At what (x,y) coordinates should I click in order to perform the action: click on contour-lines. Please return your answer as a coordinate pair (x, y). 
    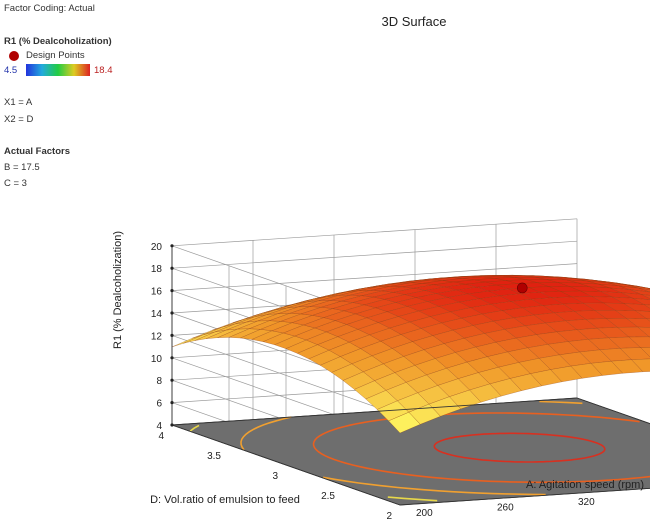
    Looking at the image, I should click on (419, 451).